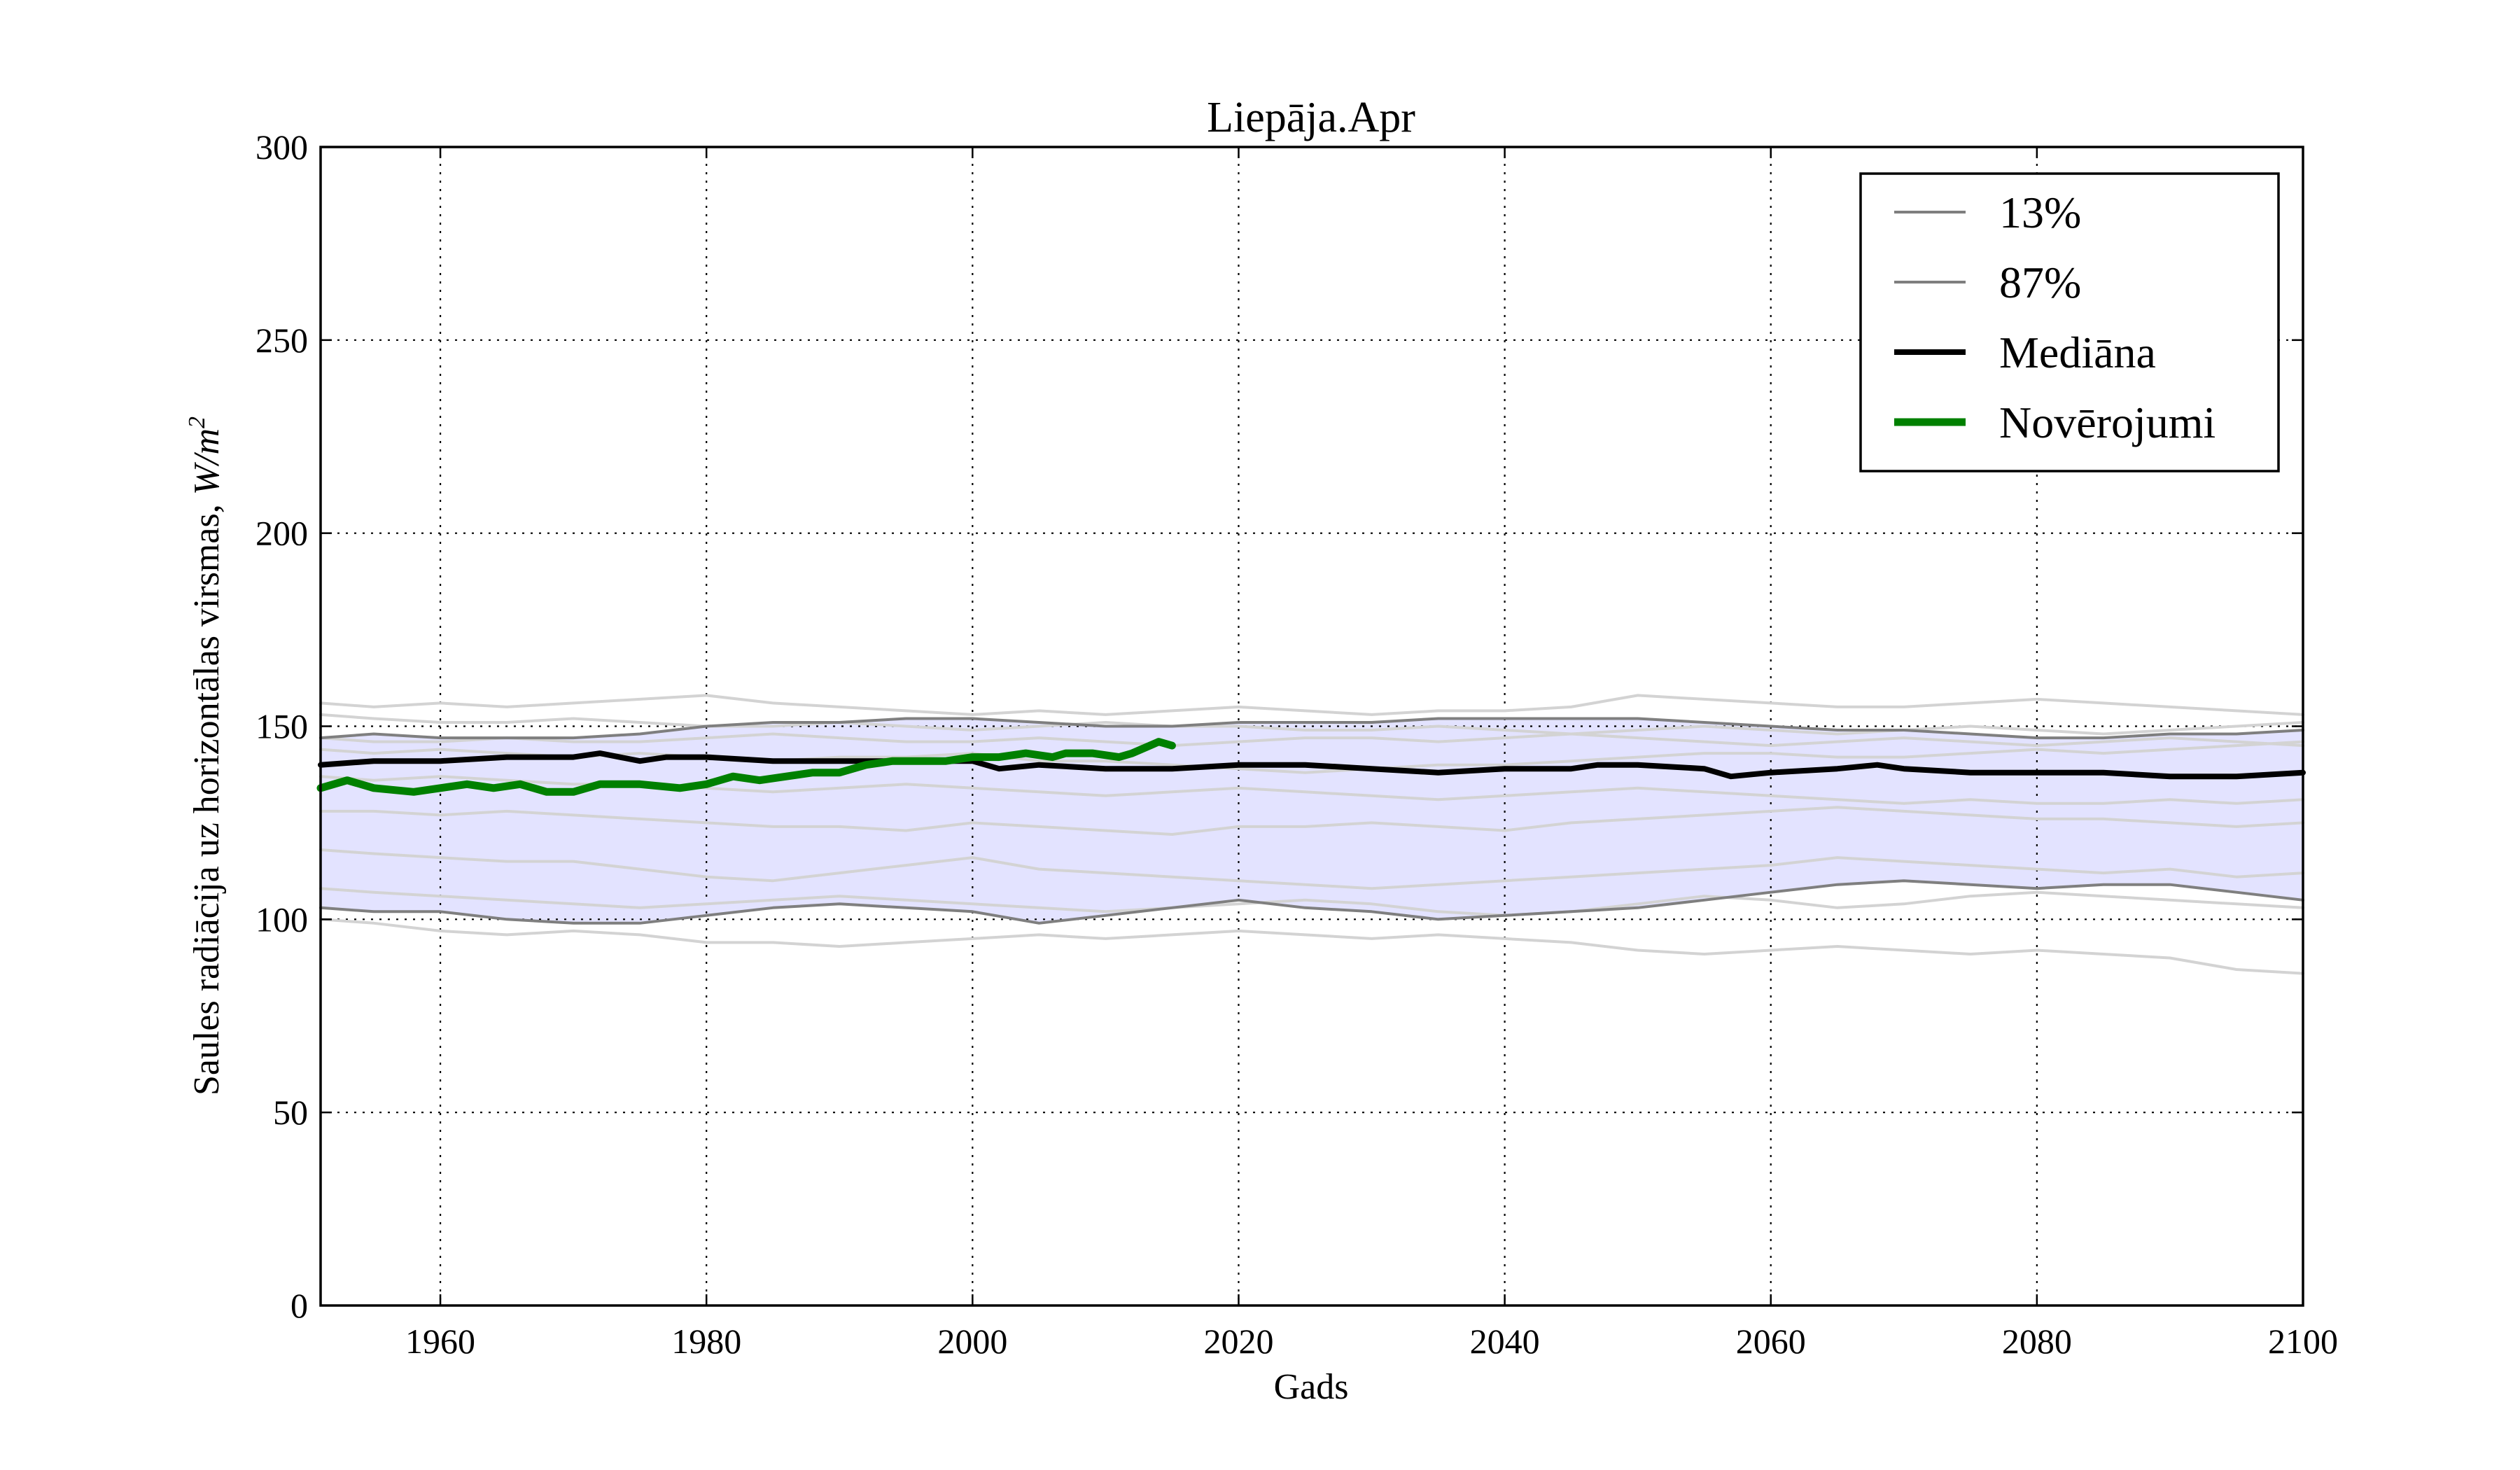 The image size is (2520, 1470). I want to click on y-tick-label: 50, so click(290, 1112).